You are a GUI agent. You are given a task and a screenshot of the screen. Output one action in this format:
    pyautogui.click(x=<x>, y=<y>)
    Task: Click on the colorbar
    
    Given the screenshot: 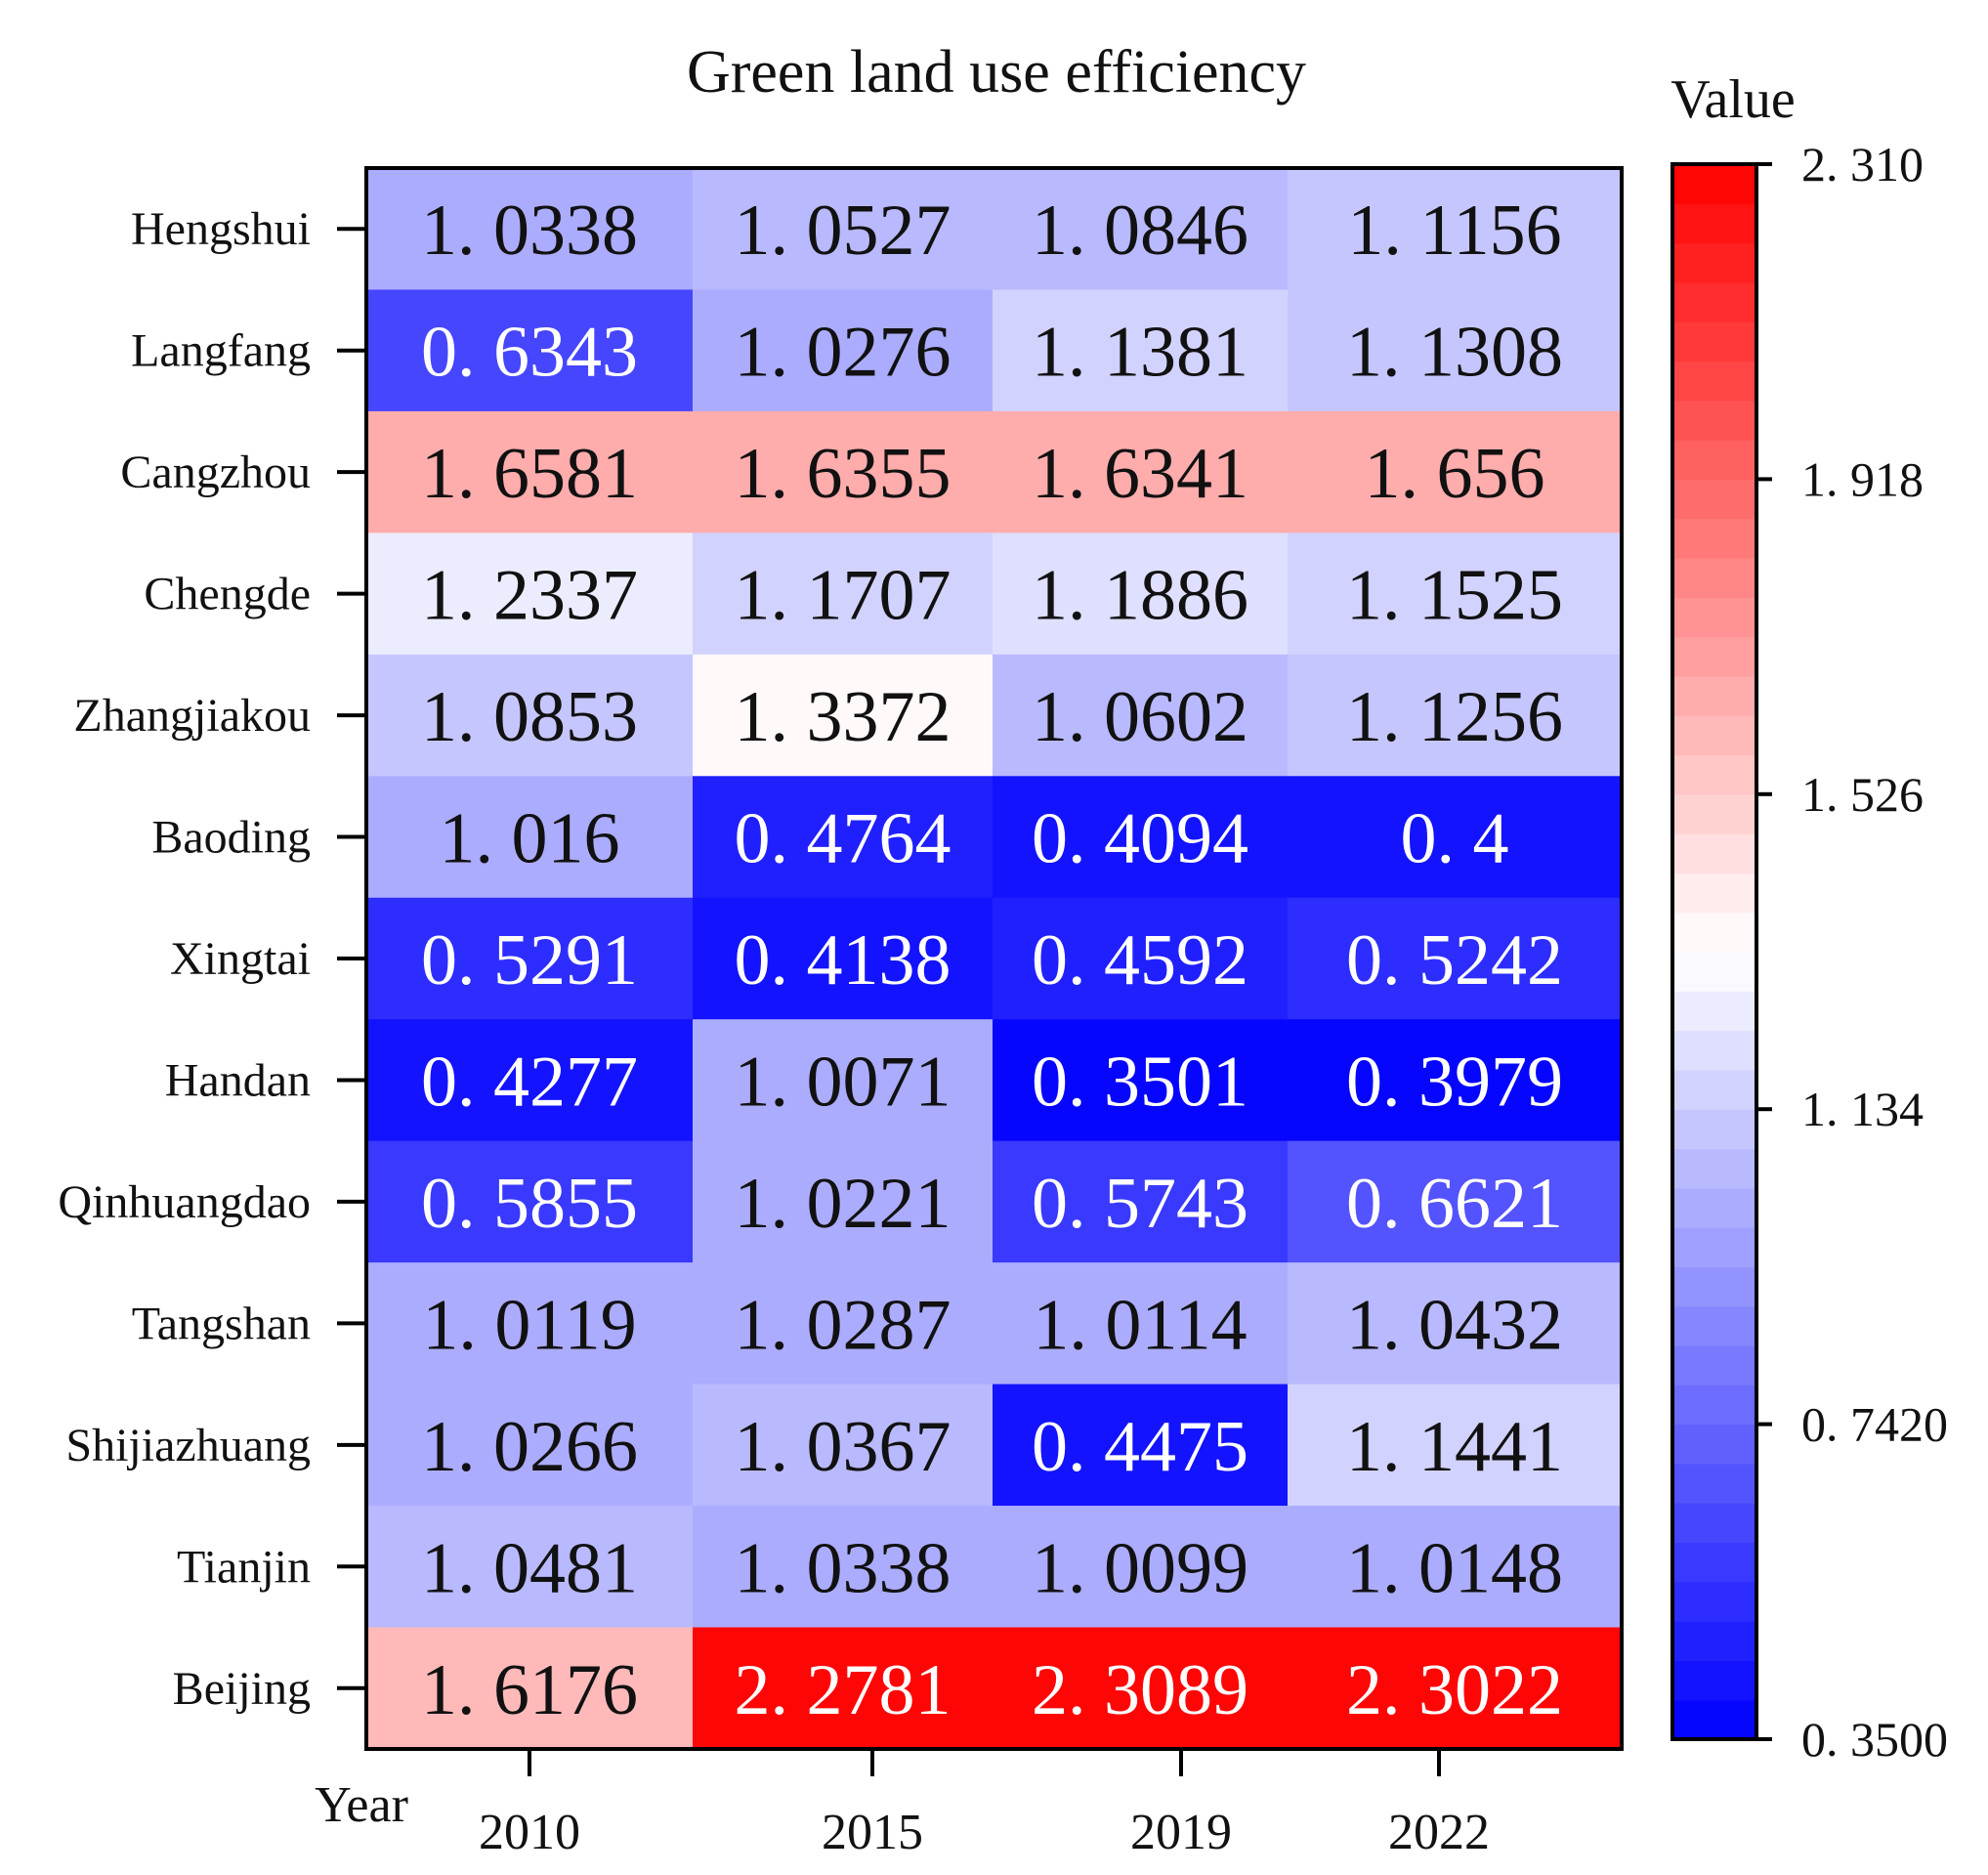 What is the action you would take?
    pyautogui.click(x=1714, y=952)
    